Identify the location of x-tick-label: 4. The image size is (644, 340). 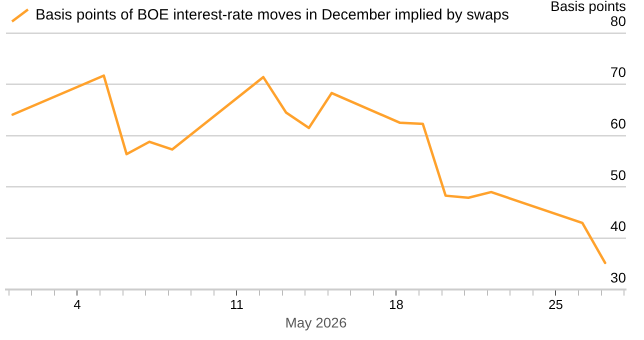
(77, 304).